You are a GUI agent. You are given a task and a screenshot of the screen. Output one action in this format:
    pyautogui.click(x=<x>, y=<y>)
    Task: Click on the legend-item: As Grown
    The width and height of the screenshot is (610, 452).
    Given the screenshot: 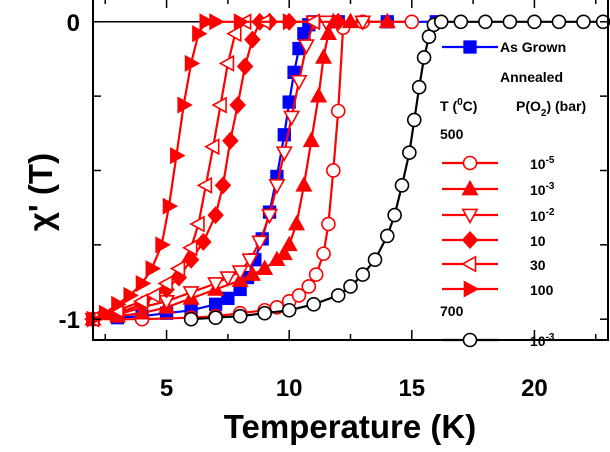 What is the action you would take?
    pyautogui.click(x=504, y=47)
    